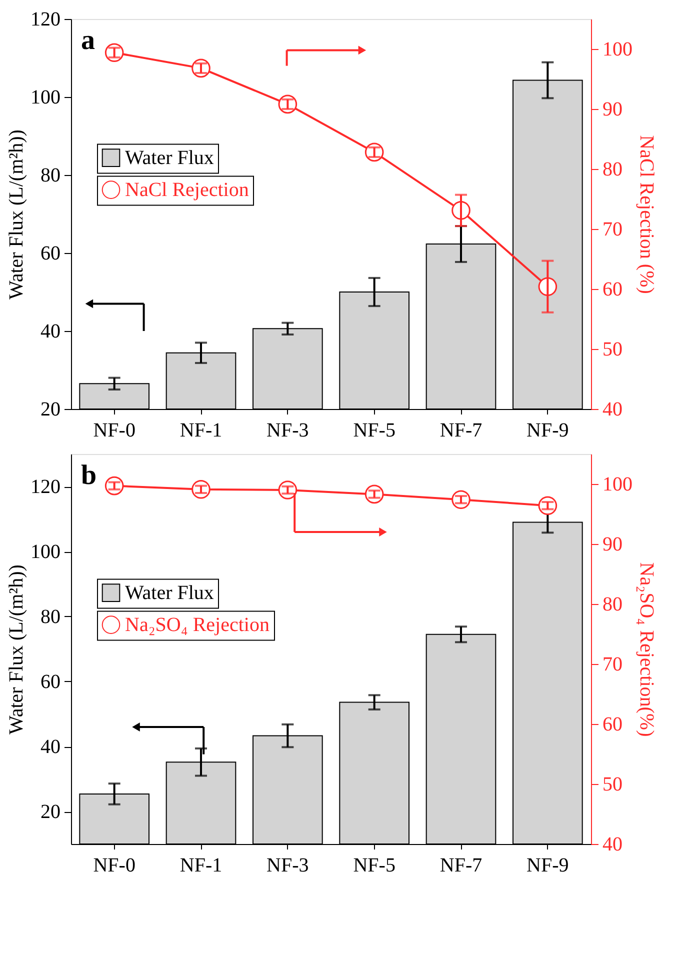 The height and width of the screenshot is (961, 680). I want to click on y2-axis-title: NaCl Rejection (%), so click(647, 214).